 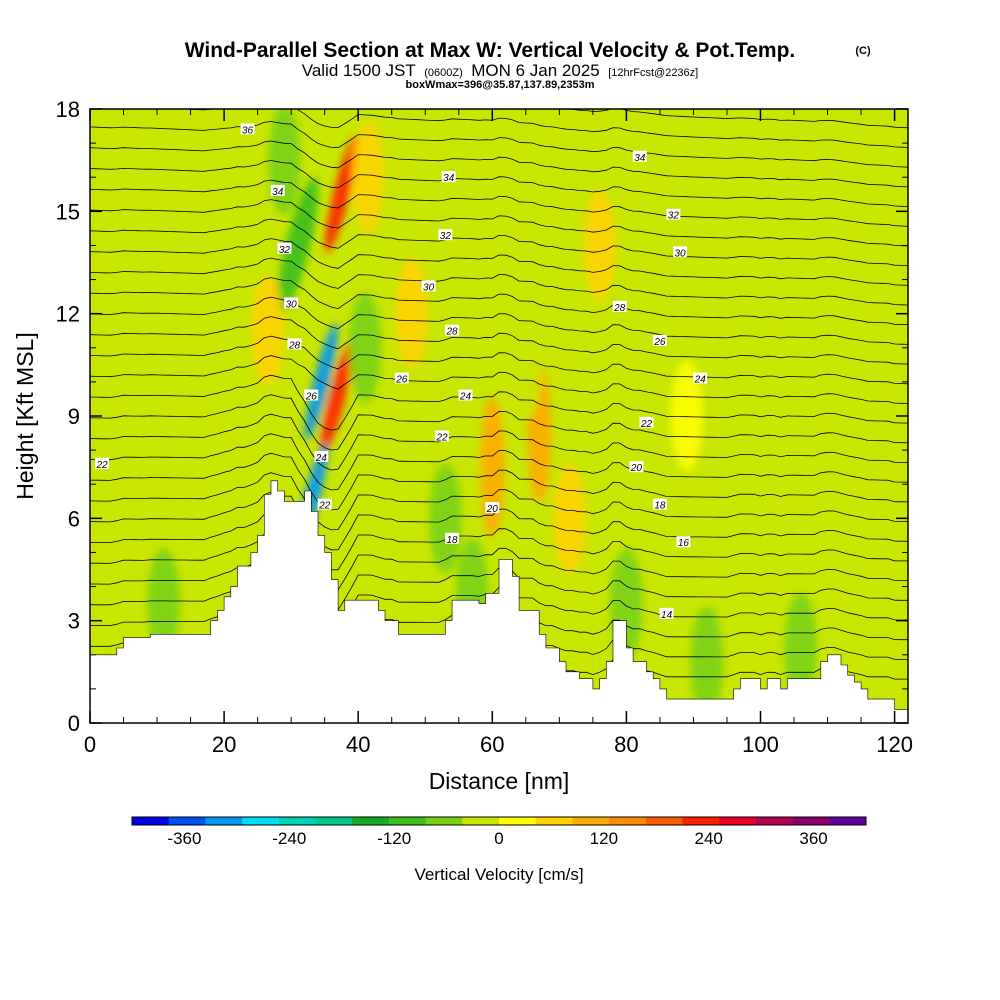 What do you see at coordinates (760, 744) in the screenshot?
I see `x-tick-label-5: 100` at bounding box center [760, 744].